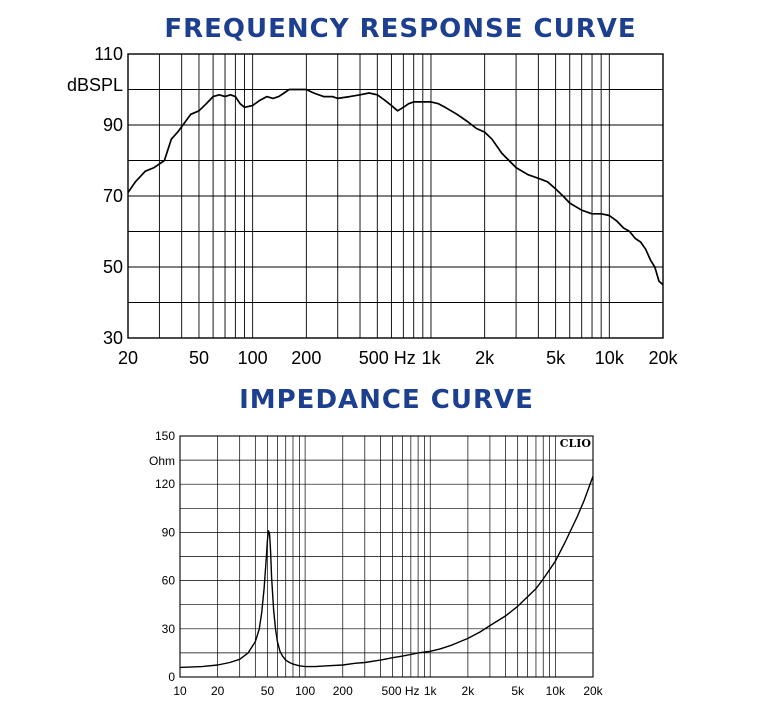 This screenshot has height=714, width=761. Describe the element at coordinates (401, 691) in the screenshot. I see `imp-xtick-label-500-hz: 500 Hz` at that location.